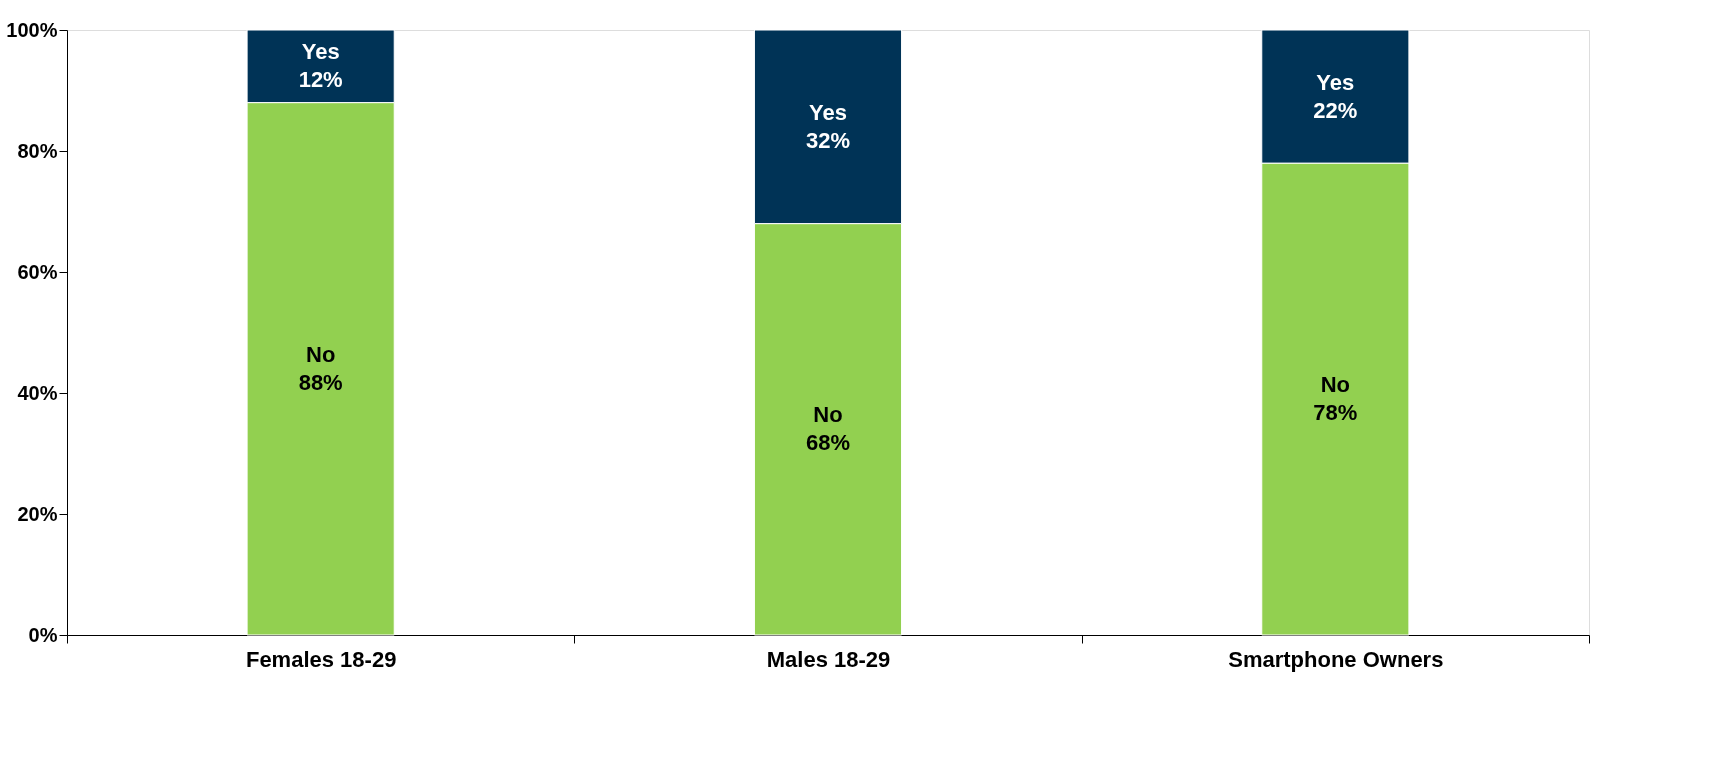  What do you see at coordinates (828, 415) in the screenshot?
I see `series-label: No` at bounding box center [828, 415].